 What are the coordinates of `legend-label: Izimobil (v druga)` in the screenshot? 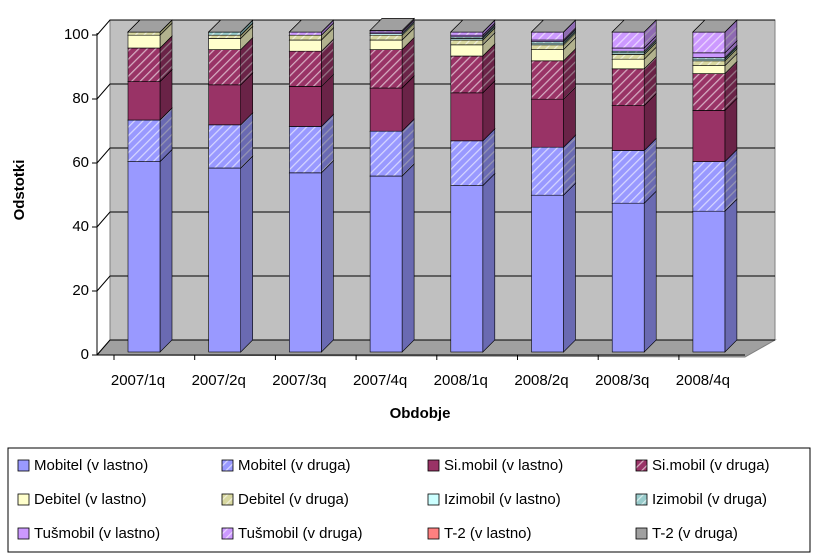 It's located at (709, 499).